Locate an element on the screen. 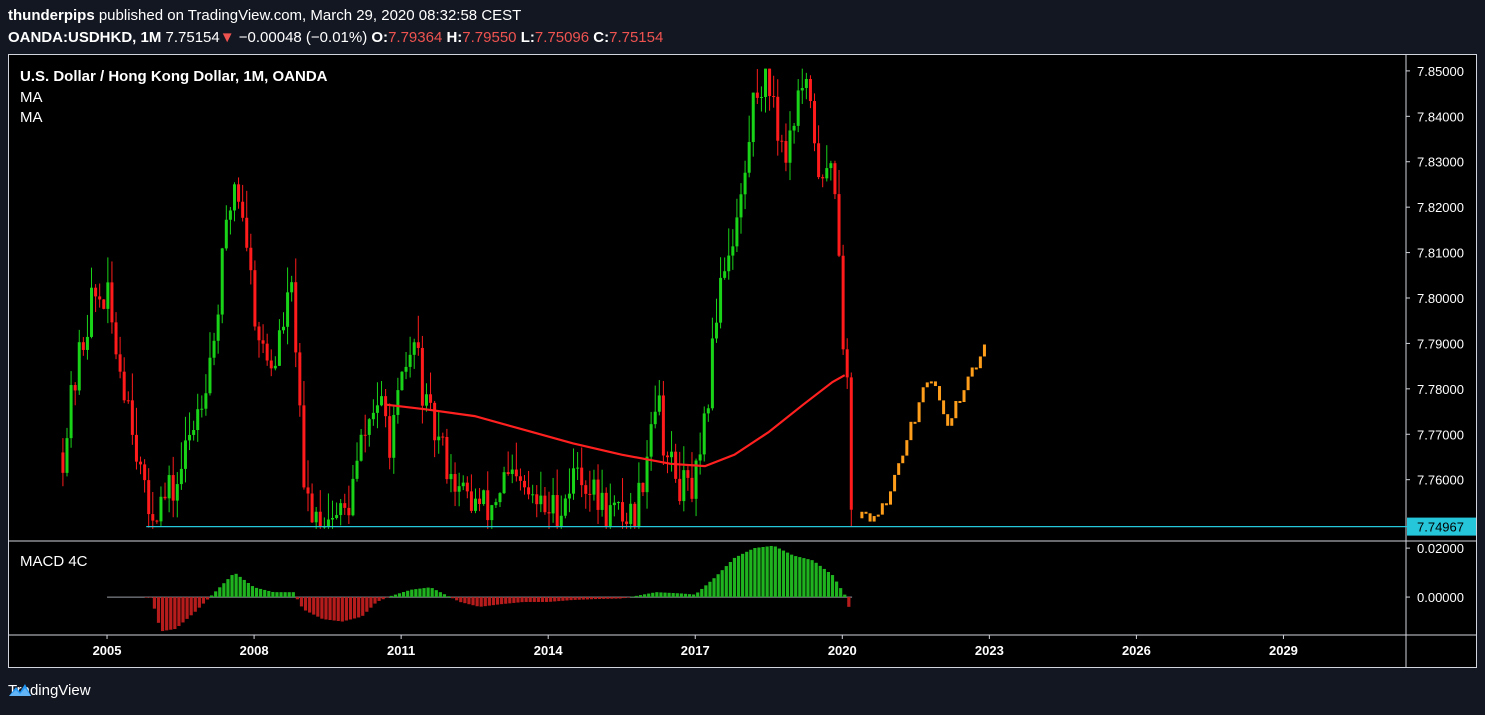 This screenshot has height=715, width=1485. last-price-label: 7.74967 is located at coordinates (1440, 527).